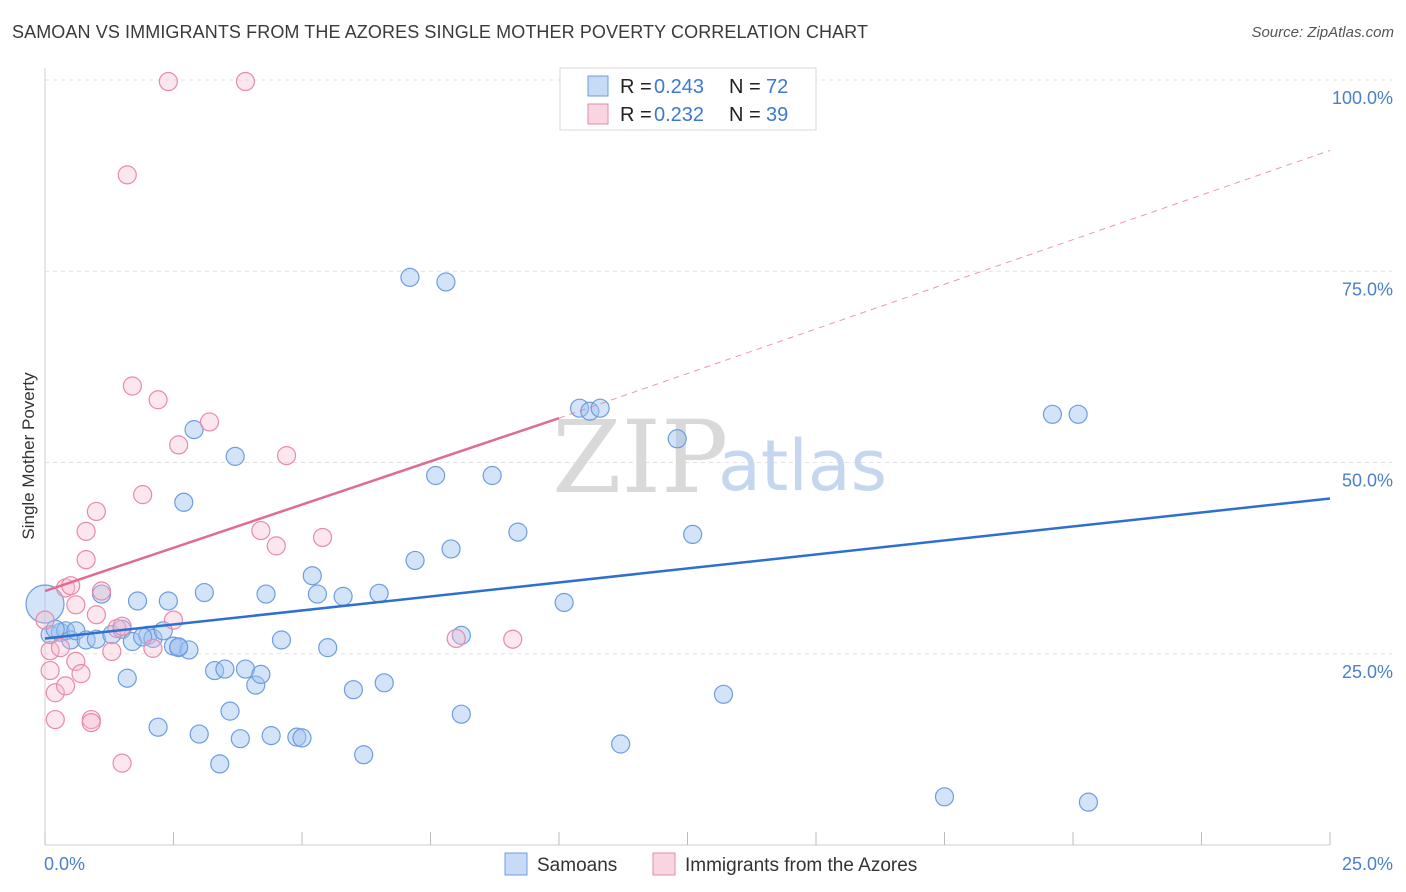  I want to click on watermark-zip: ZIP, so click(640, 457).